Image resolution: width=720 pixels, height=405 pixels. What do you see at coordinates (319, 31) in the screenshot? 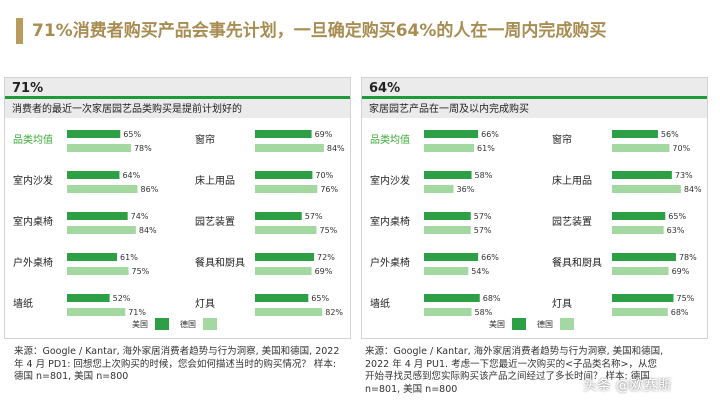
I see `page-title: 71%消费者购买产品会事先计划，一旦确定购买64%的人在一周内完成购买` at bounding box center [319, 31].